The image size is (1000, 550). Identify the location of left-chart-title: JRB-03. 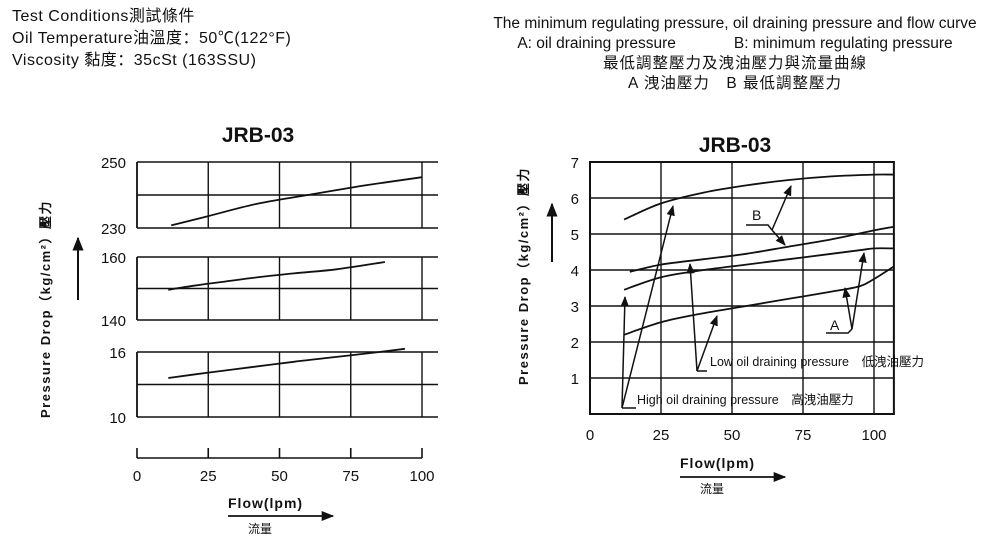
(258, 135).